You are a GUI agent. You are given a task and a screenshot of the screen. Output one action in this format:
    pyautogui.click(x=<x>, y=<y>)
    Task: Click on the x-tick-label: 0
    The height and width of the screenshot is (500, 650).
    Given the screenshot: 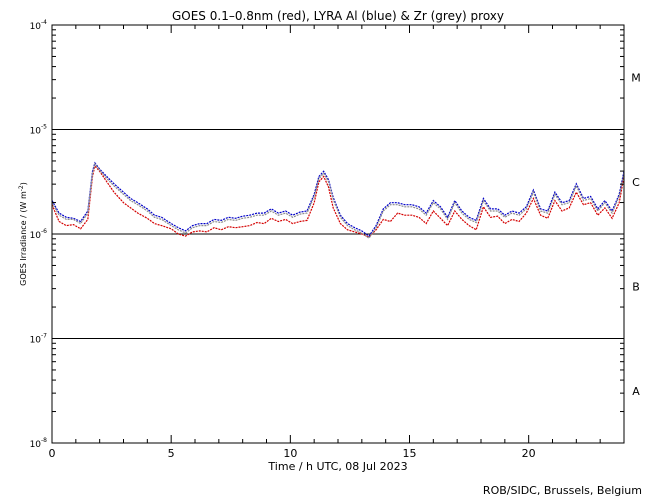 What is the action you would take?
    pyautogui.click(x=52, y=453)
    